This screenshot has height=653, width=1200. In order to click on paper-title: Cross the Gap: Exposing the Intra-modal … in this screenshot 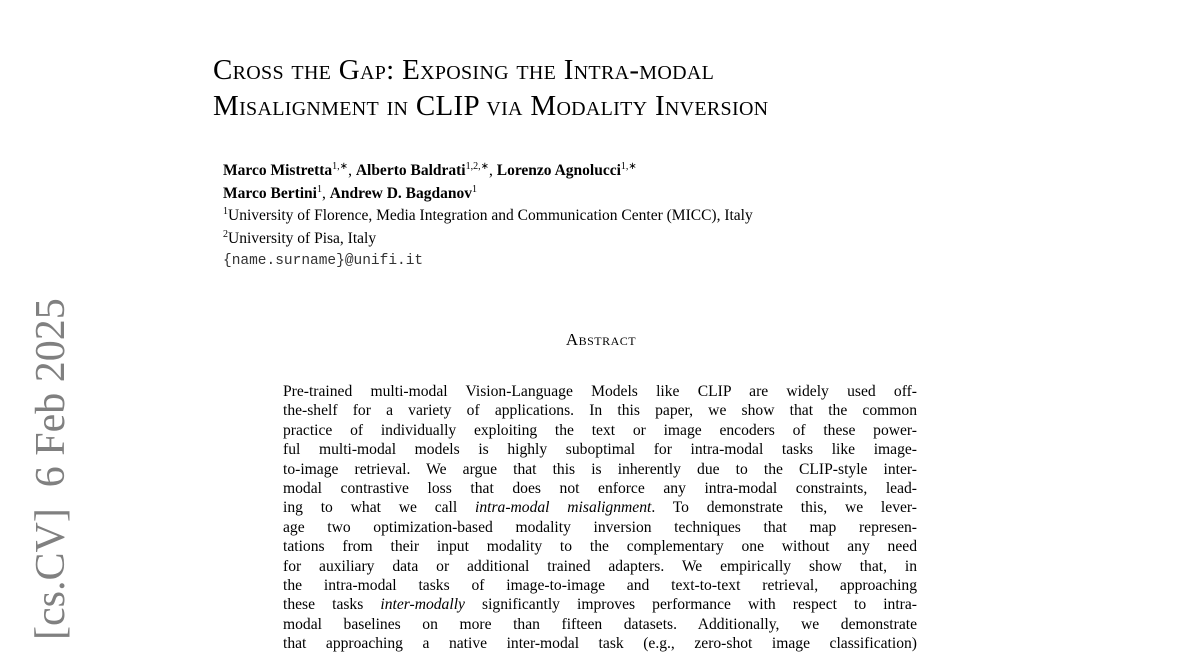, I will do `click(490, 88)`.